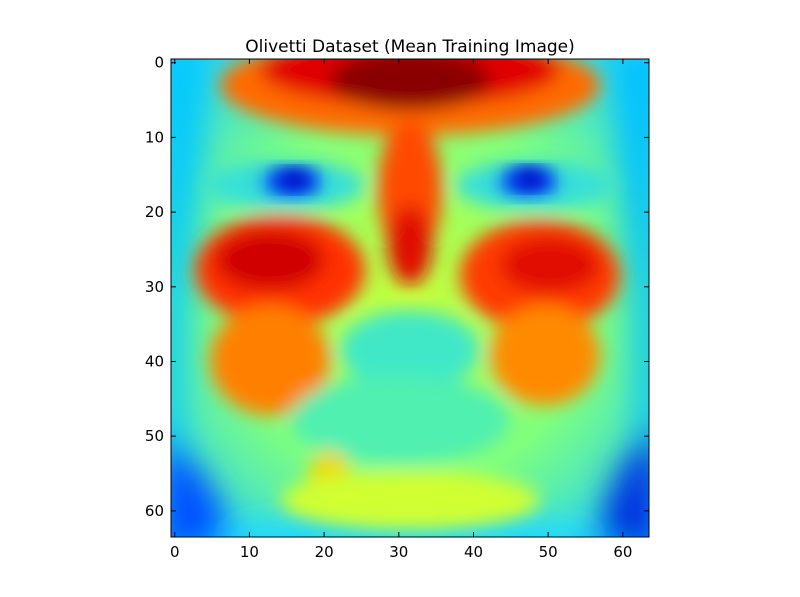  I want to click on y-tick-label: 0, so click(159, 63).